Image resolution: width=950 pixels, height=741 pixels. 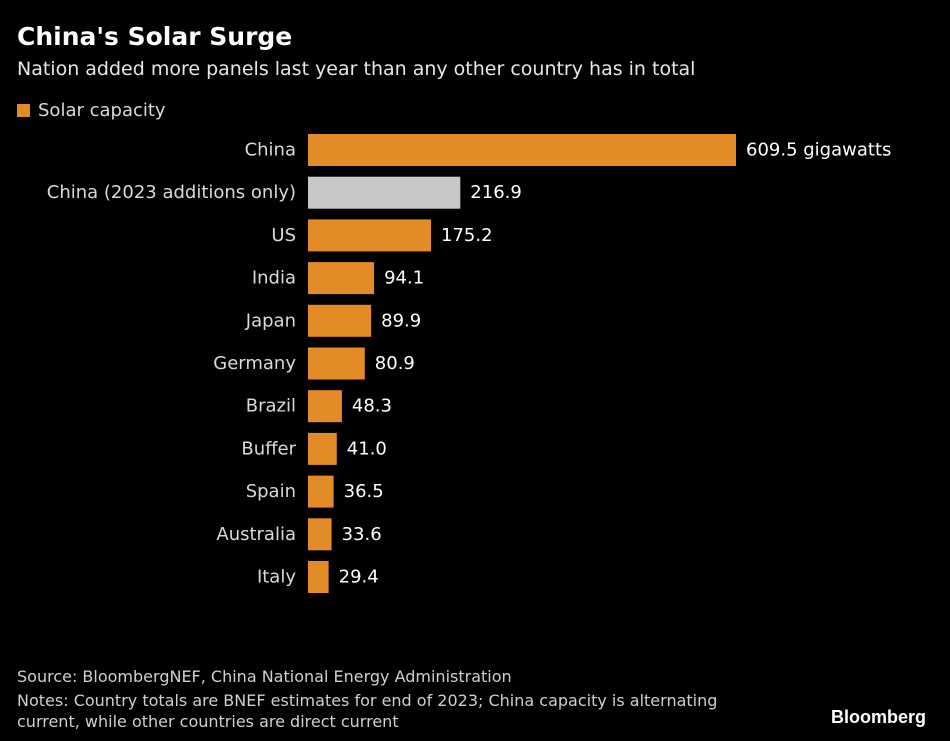 What do you see at coordinates (254, 363) in the screenshot?
I see `category-label: Germany` at bounding box center [254, 363].